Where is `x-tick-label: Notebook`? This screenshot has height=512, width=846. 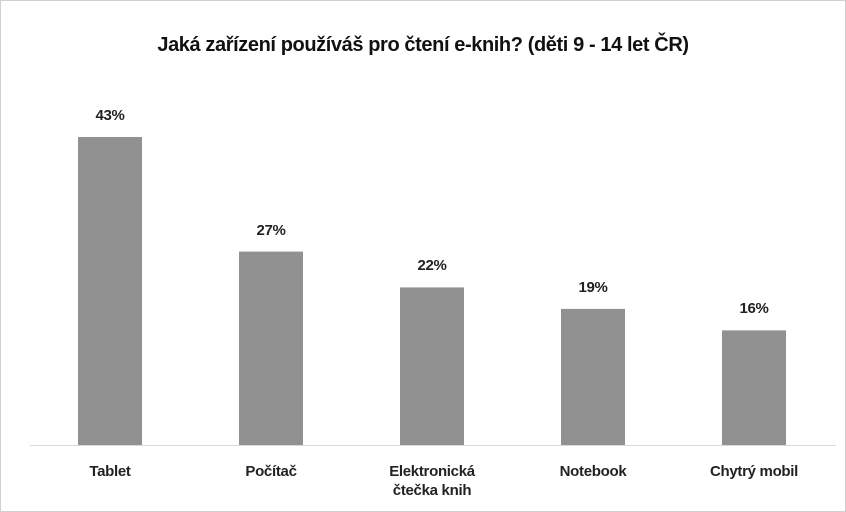
x-tick-label: Notebook is located at coordinates (593, 471).